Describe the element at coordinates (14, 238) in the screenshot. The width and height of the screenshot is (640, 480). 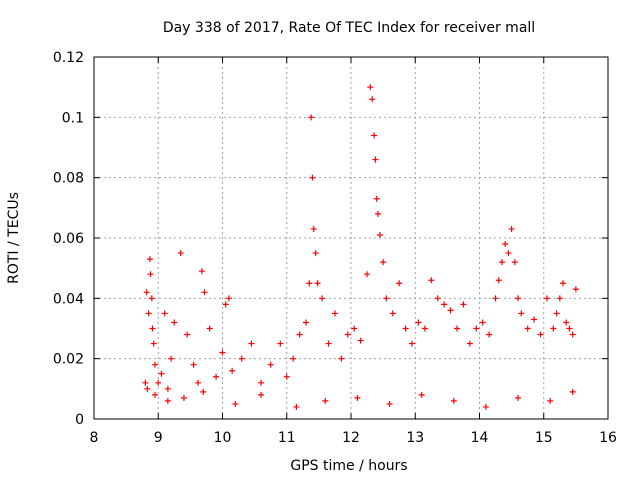
I see `y-axis-label: ROTI / TECUs` at that location.